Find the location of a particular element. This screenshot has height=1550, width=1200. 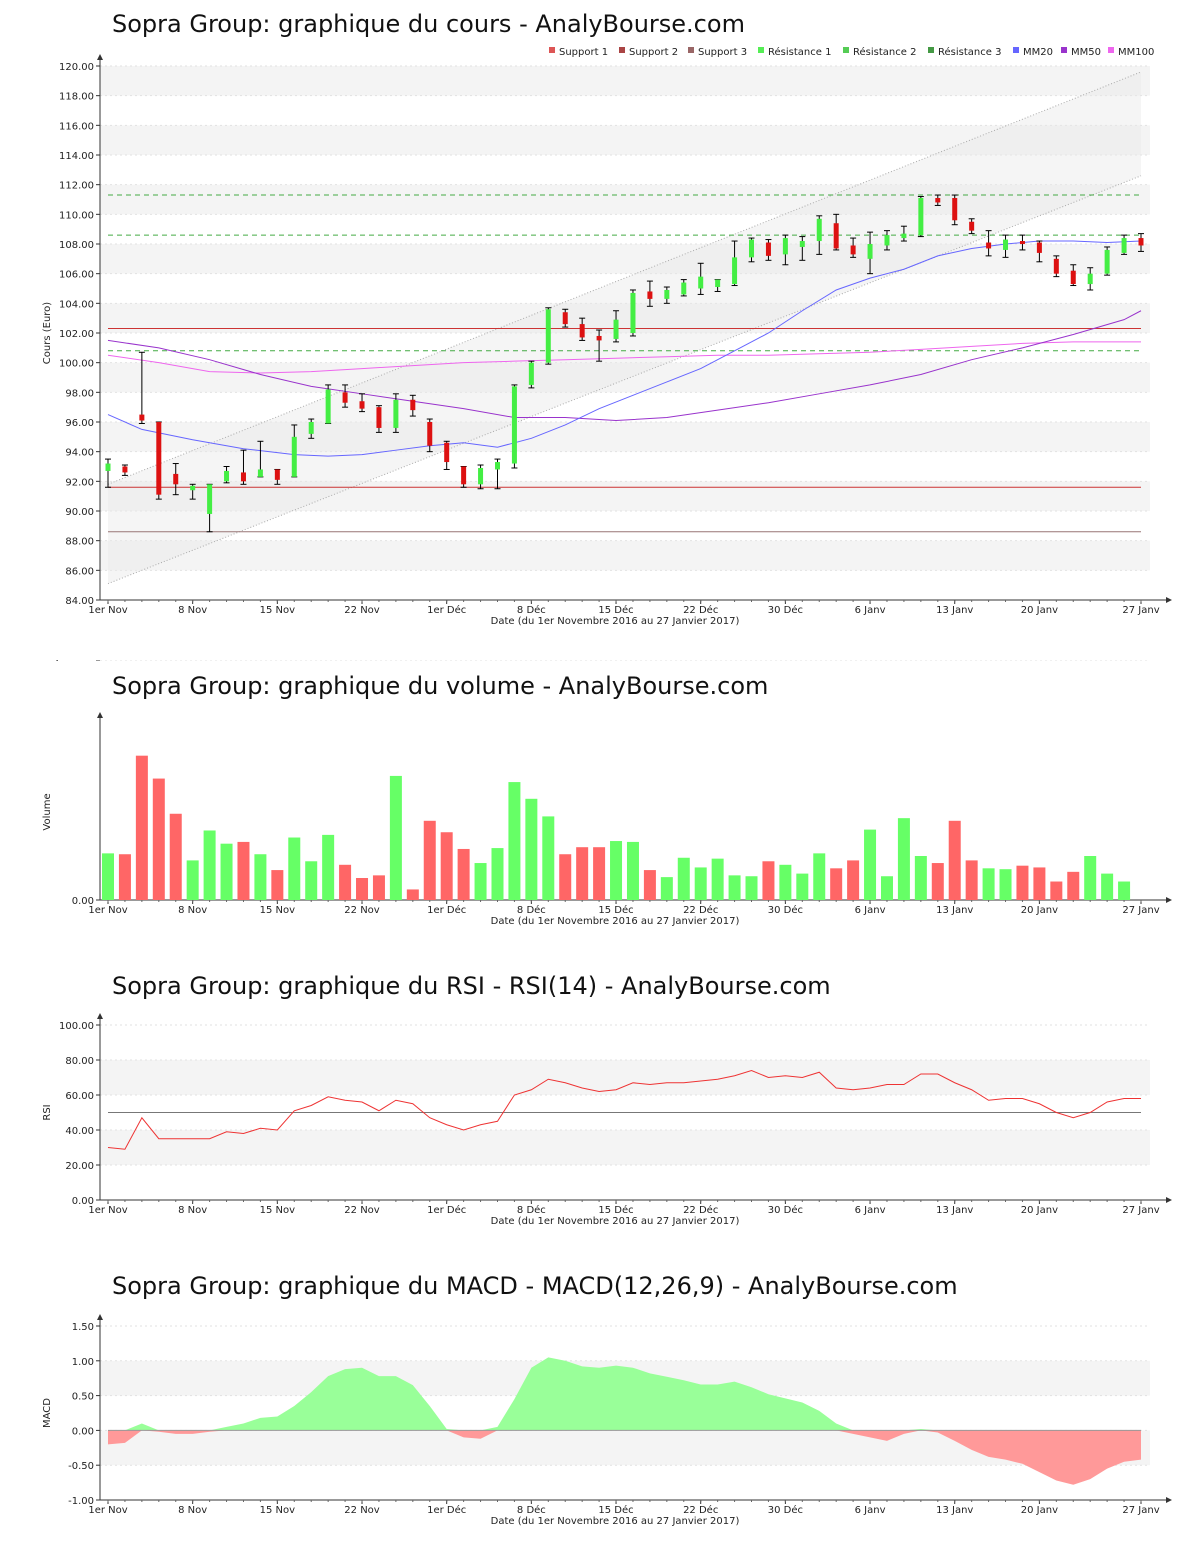

rsi-grid-band is located at coordinates (625, 1147).